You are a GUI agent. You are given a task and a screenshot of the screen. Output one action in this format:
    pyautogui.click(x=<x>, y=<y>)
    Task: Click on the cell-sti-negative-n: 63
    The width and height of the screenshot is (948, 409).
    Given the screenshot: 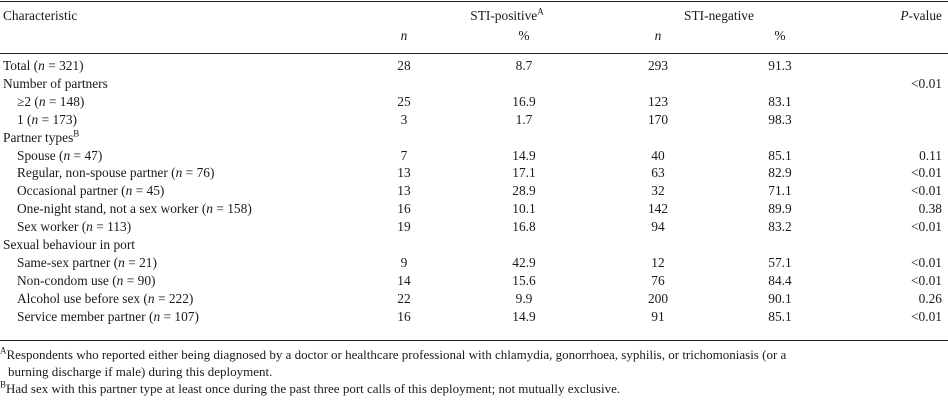 What is the action you would take?
    pyautogui.click(x=658, y=173)
    